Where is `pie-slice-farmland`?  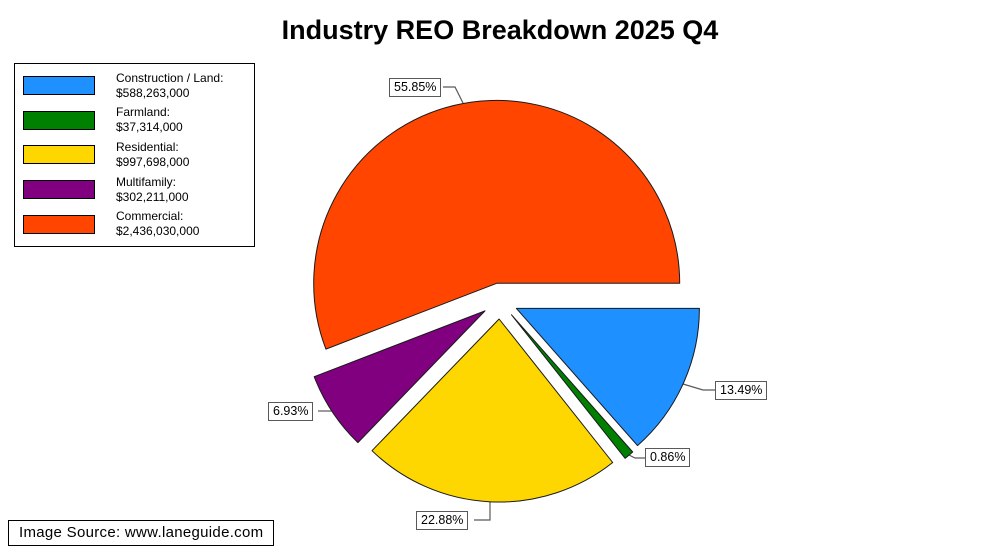
pie-slice-farmland is located at coordinates (572, 386).